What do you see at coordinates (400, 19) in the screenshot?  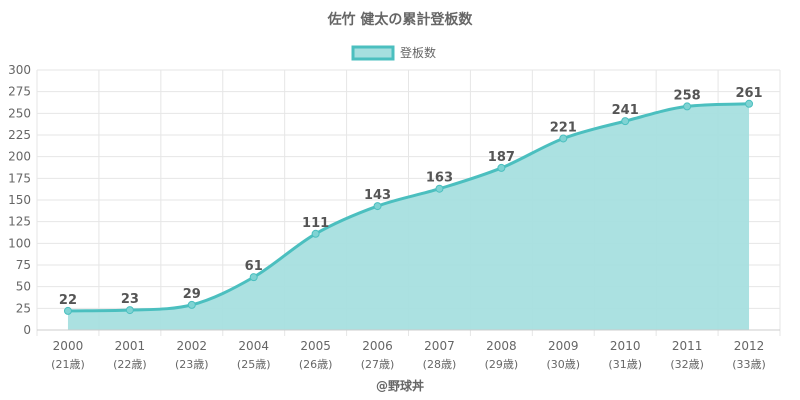 I see `chart-title: 佐竹 健太の累計登板数` at bounding box center [400, 19].